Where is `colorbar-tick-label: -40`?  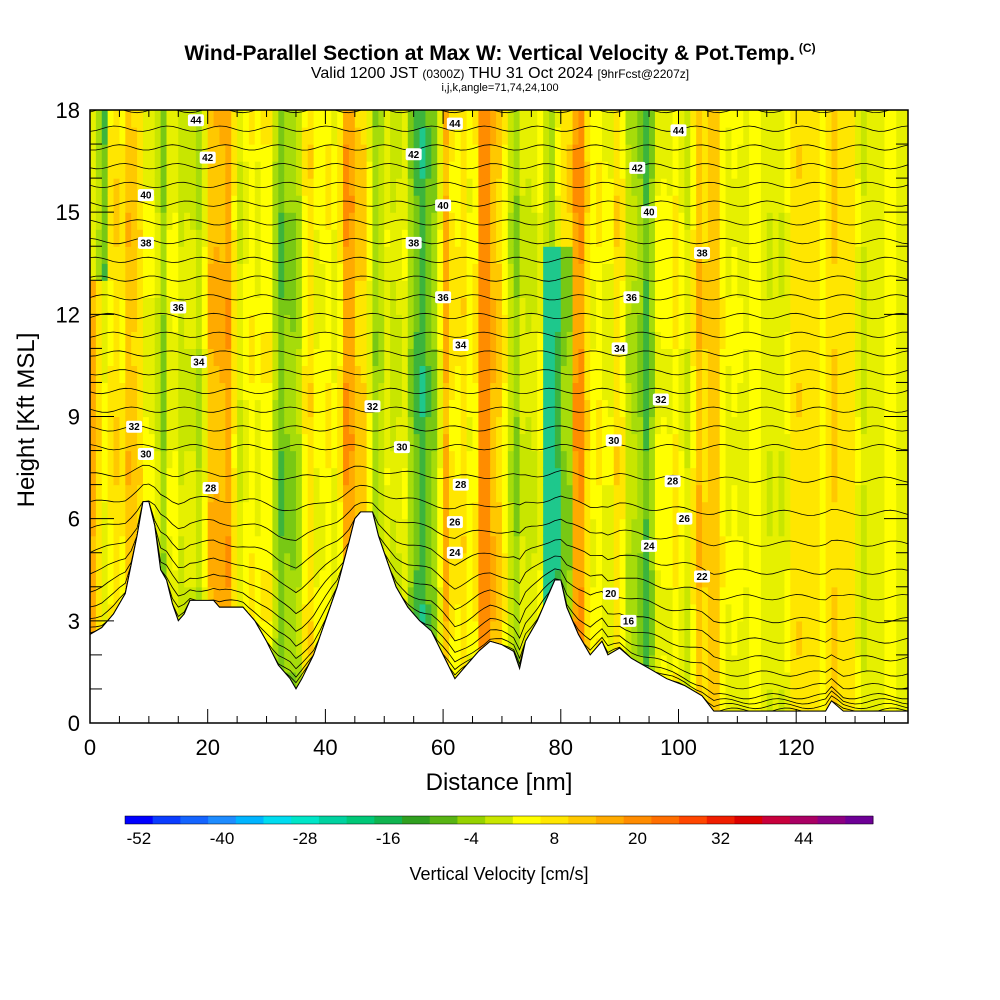 colorbar-tick-label: -40 is located at coordinates (222, 838).